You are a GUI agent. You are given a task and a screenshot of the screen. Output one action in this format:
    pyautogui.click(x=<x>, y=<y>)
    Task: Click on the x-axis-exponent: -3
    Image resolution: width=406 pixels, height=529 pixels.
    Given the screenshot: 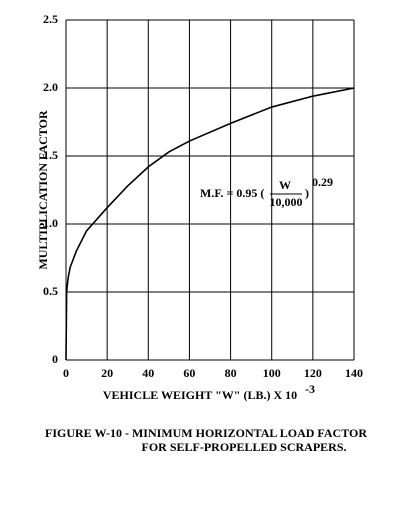 What is the action you would take?
    pyautogui.click(x=310, y=389)
    